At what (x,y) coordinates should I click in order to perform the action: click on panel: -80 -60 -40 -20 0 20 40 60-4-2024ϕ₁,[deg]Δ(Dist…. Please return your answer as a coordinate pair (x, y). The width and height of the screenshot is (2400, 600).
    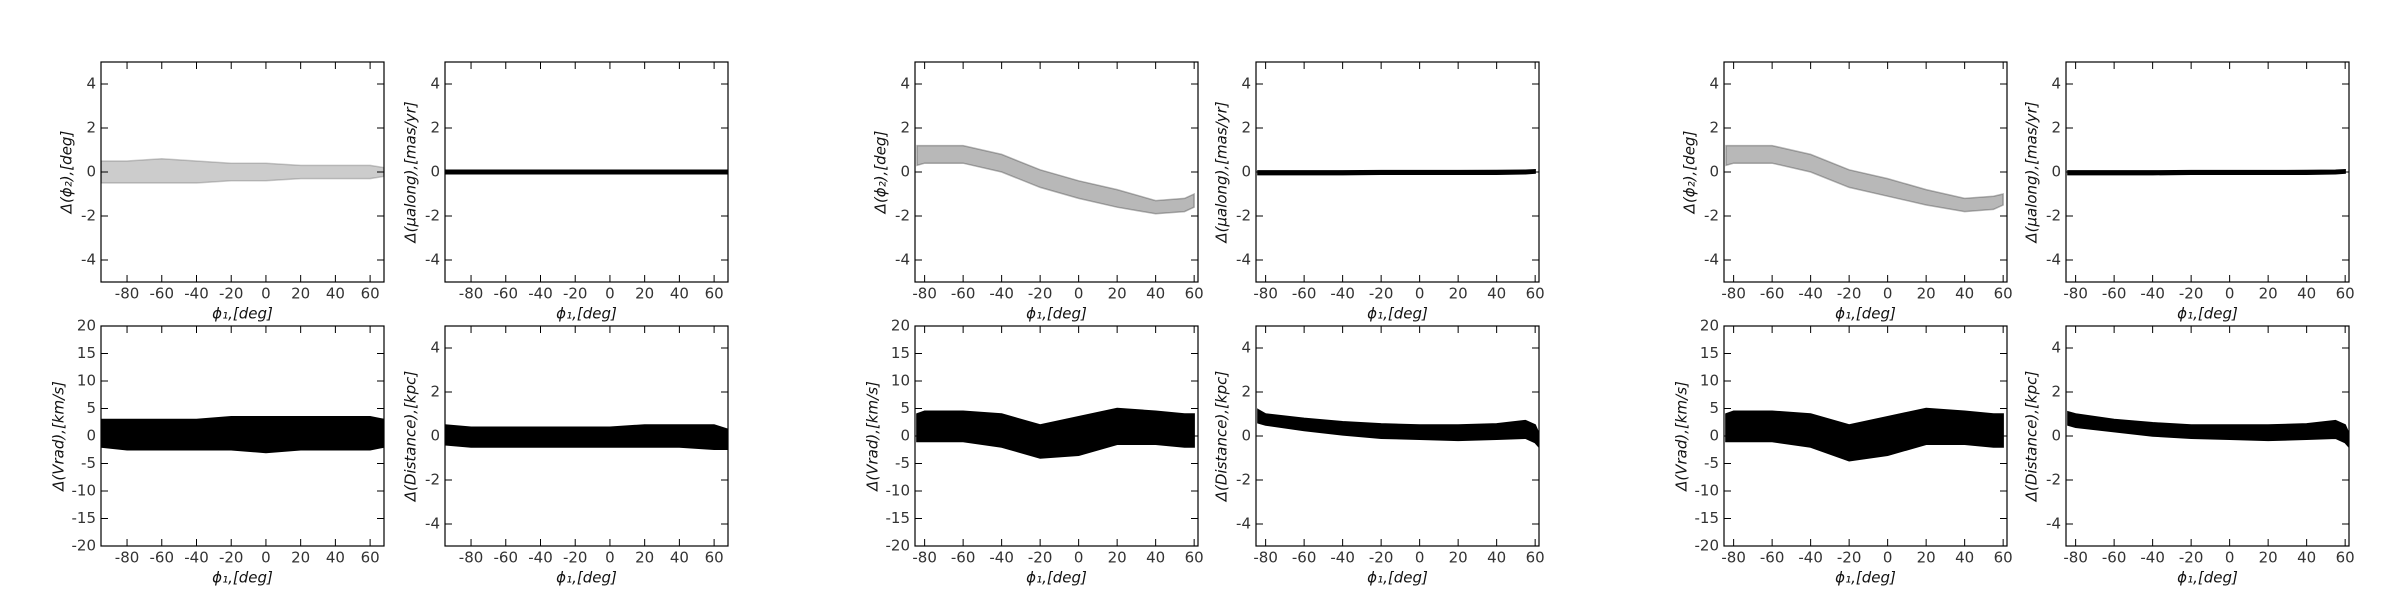
    Looking at the image, I should click on (565, 456).